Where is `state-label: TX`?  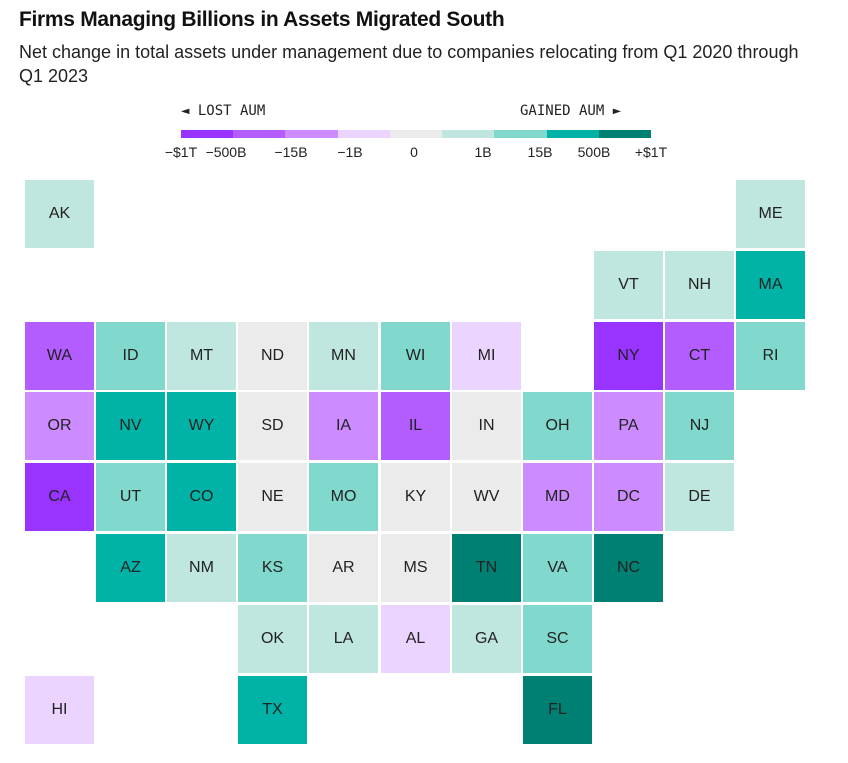
state-label: TX is located at coordinates (272, 709).